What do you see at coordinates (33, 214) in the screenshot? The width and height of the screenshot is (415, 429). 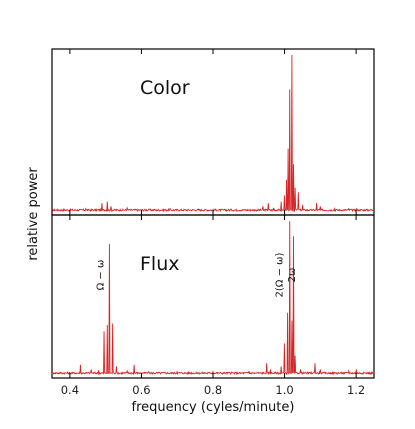 I see `y-axis-label: relative power` at bounding box center [33, 214].